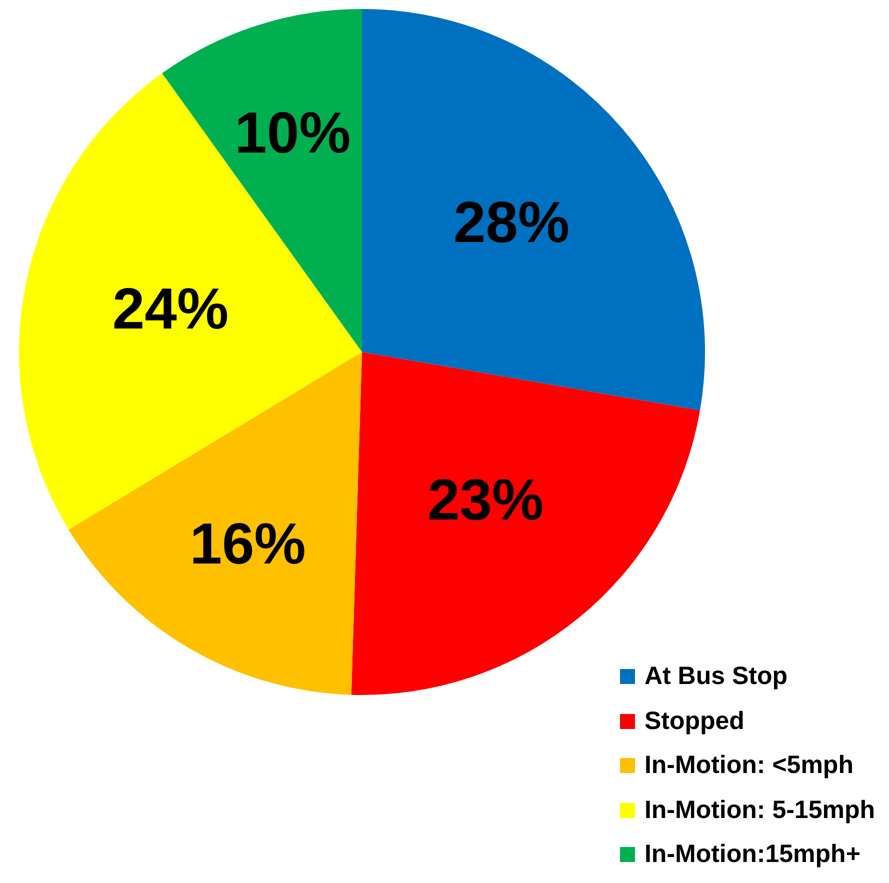 Image resolution: width=889 pixels, height=883 pixels. What do you see at coordinates (752, 855) in the screenshot?
I see `legend-label: In-Motion:15mph+` at bounding box center [752, 855].